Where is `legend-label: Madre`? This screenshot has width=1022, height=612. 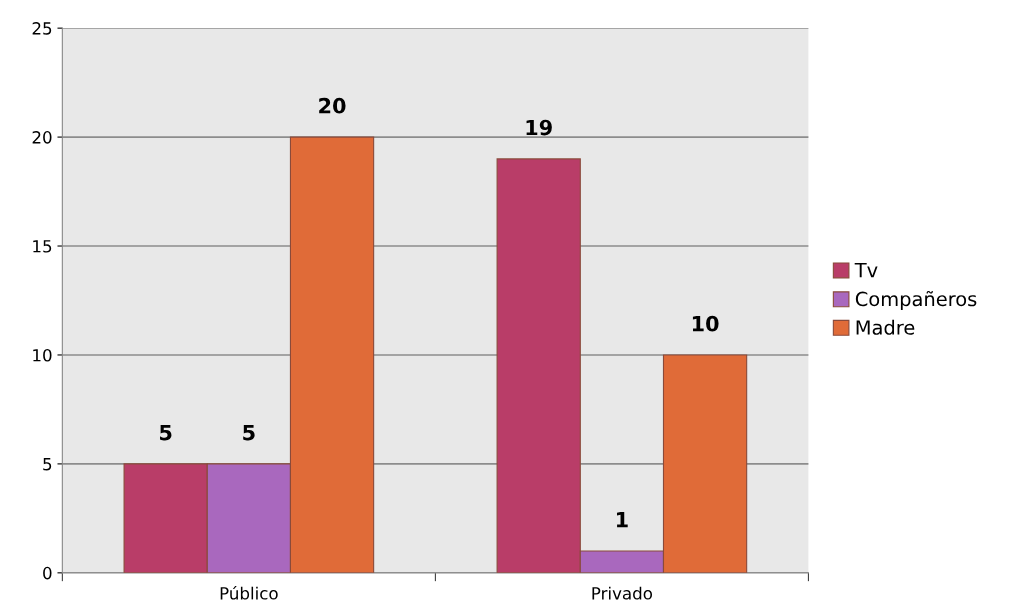 legend-label: Madre is located at coordinates (885, 327).